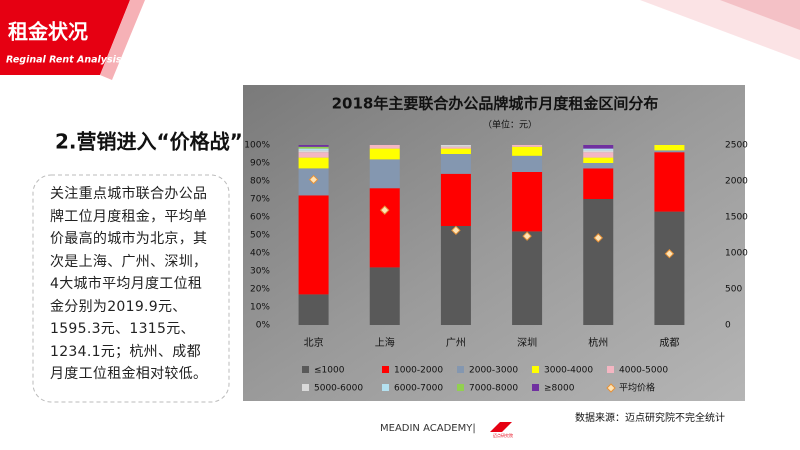  I want to click on y-tick-label: 70%, so click(260, 200).